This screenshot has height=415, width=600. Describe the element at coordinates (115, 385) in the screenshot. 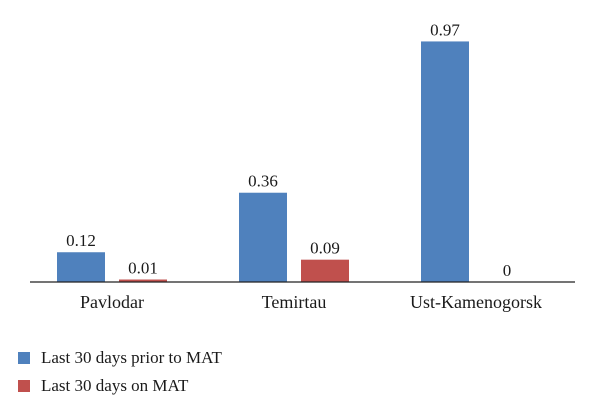

I see `legend-label-series-2: Last 30 days on MAT` at that location.